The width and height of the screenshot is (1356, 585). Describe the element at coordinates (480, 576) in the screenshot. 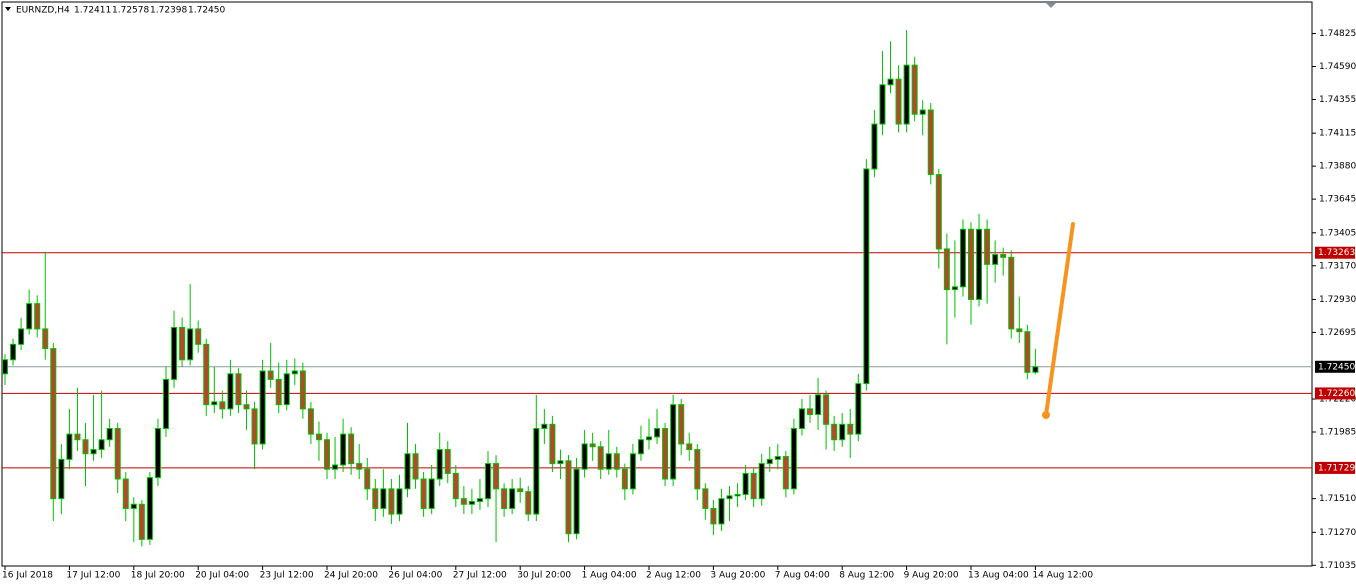

I see `x-tick-label: 27 Jul 12:00` at that location.